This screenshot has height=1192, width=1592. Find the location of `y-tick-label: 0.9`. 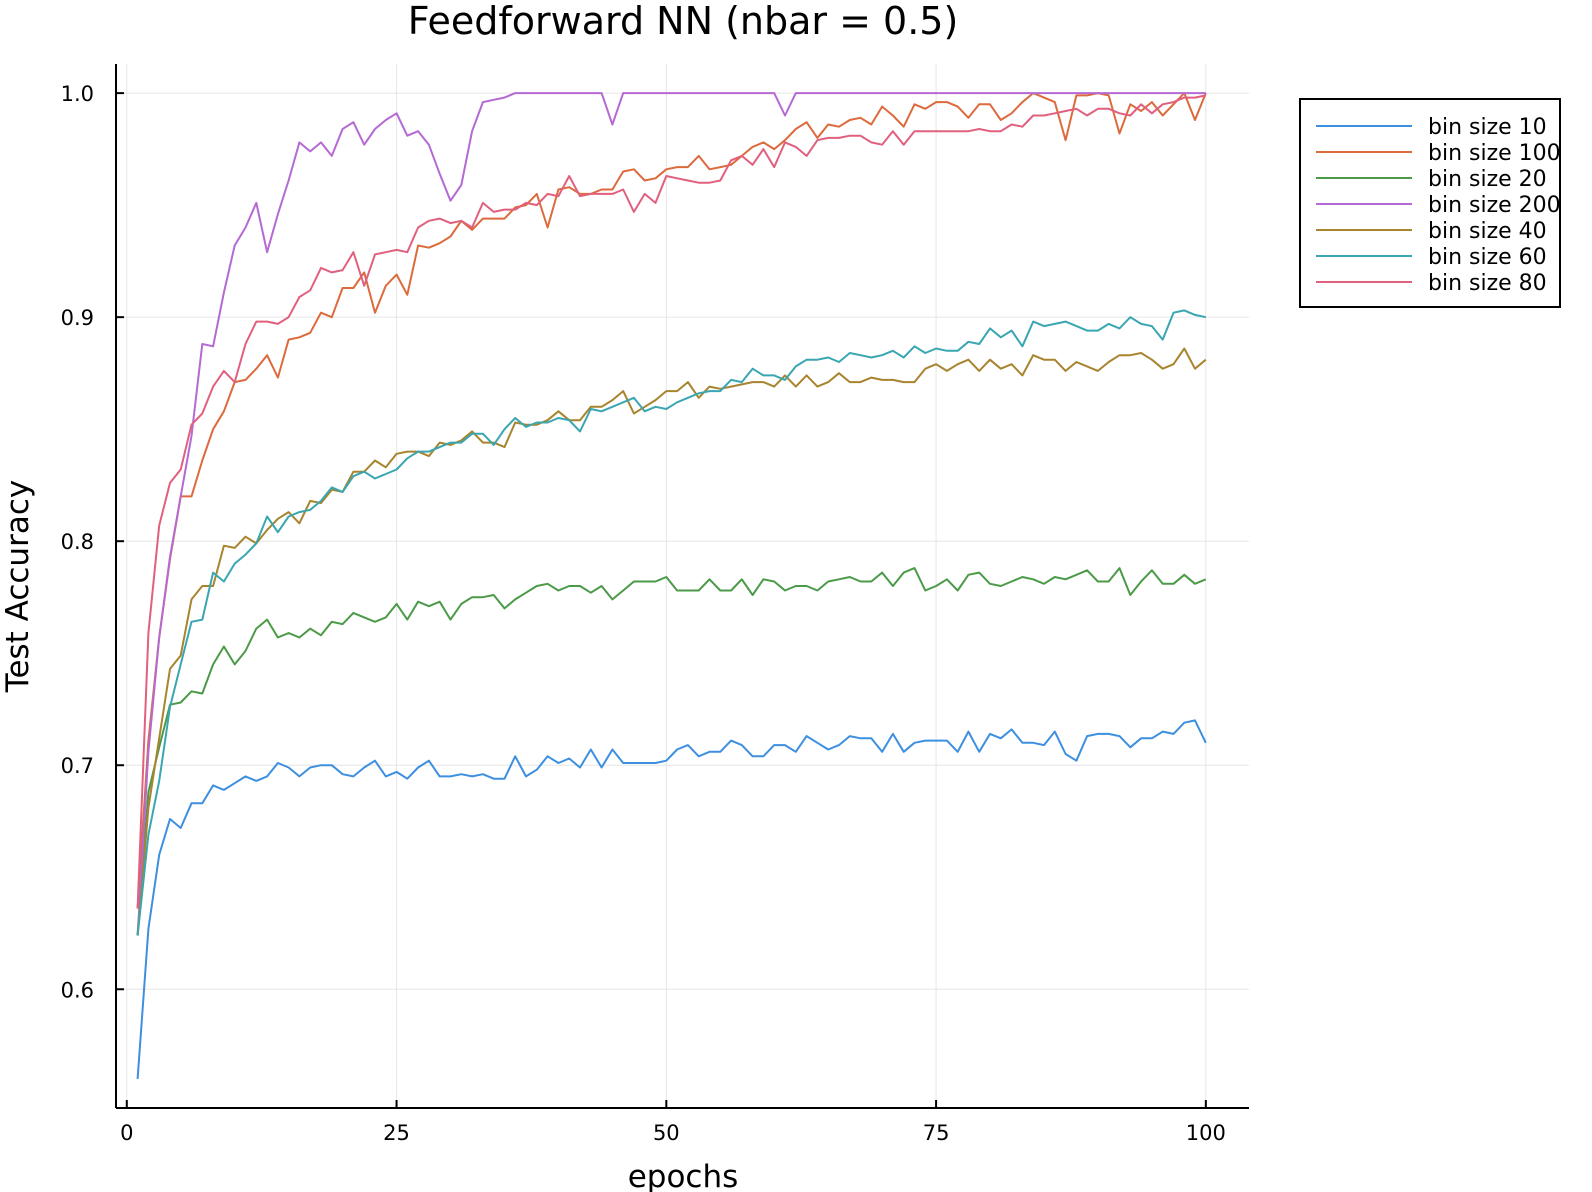

y-tick-label: 0.9 is located at coordinates (77, 318).